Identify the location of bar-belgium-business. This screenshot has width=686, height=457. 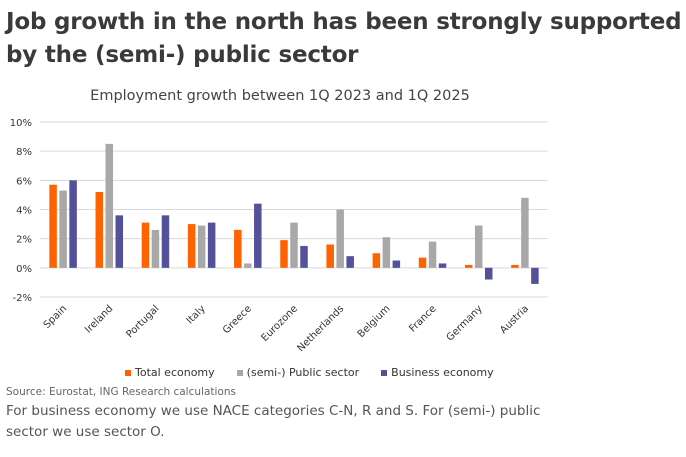
(396, 264).